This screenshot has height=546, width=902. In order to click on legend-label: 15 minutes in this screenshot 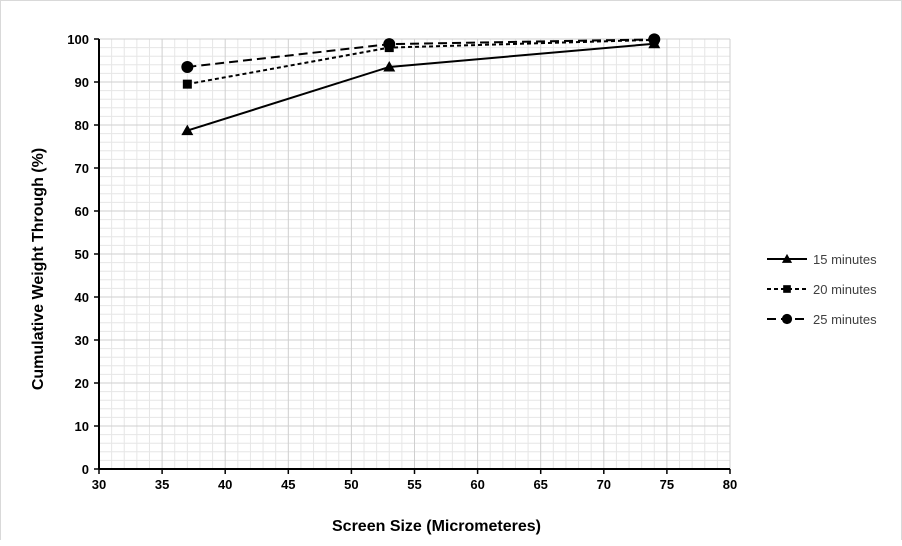, I will do `click(845, 259)`.